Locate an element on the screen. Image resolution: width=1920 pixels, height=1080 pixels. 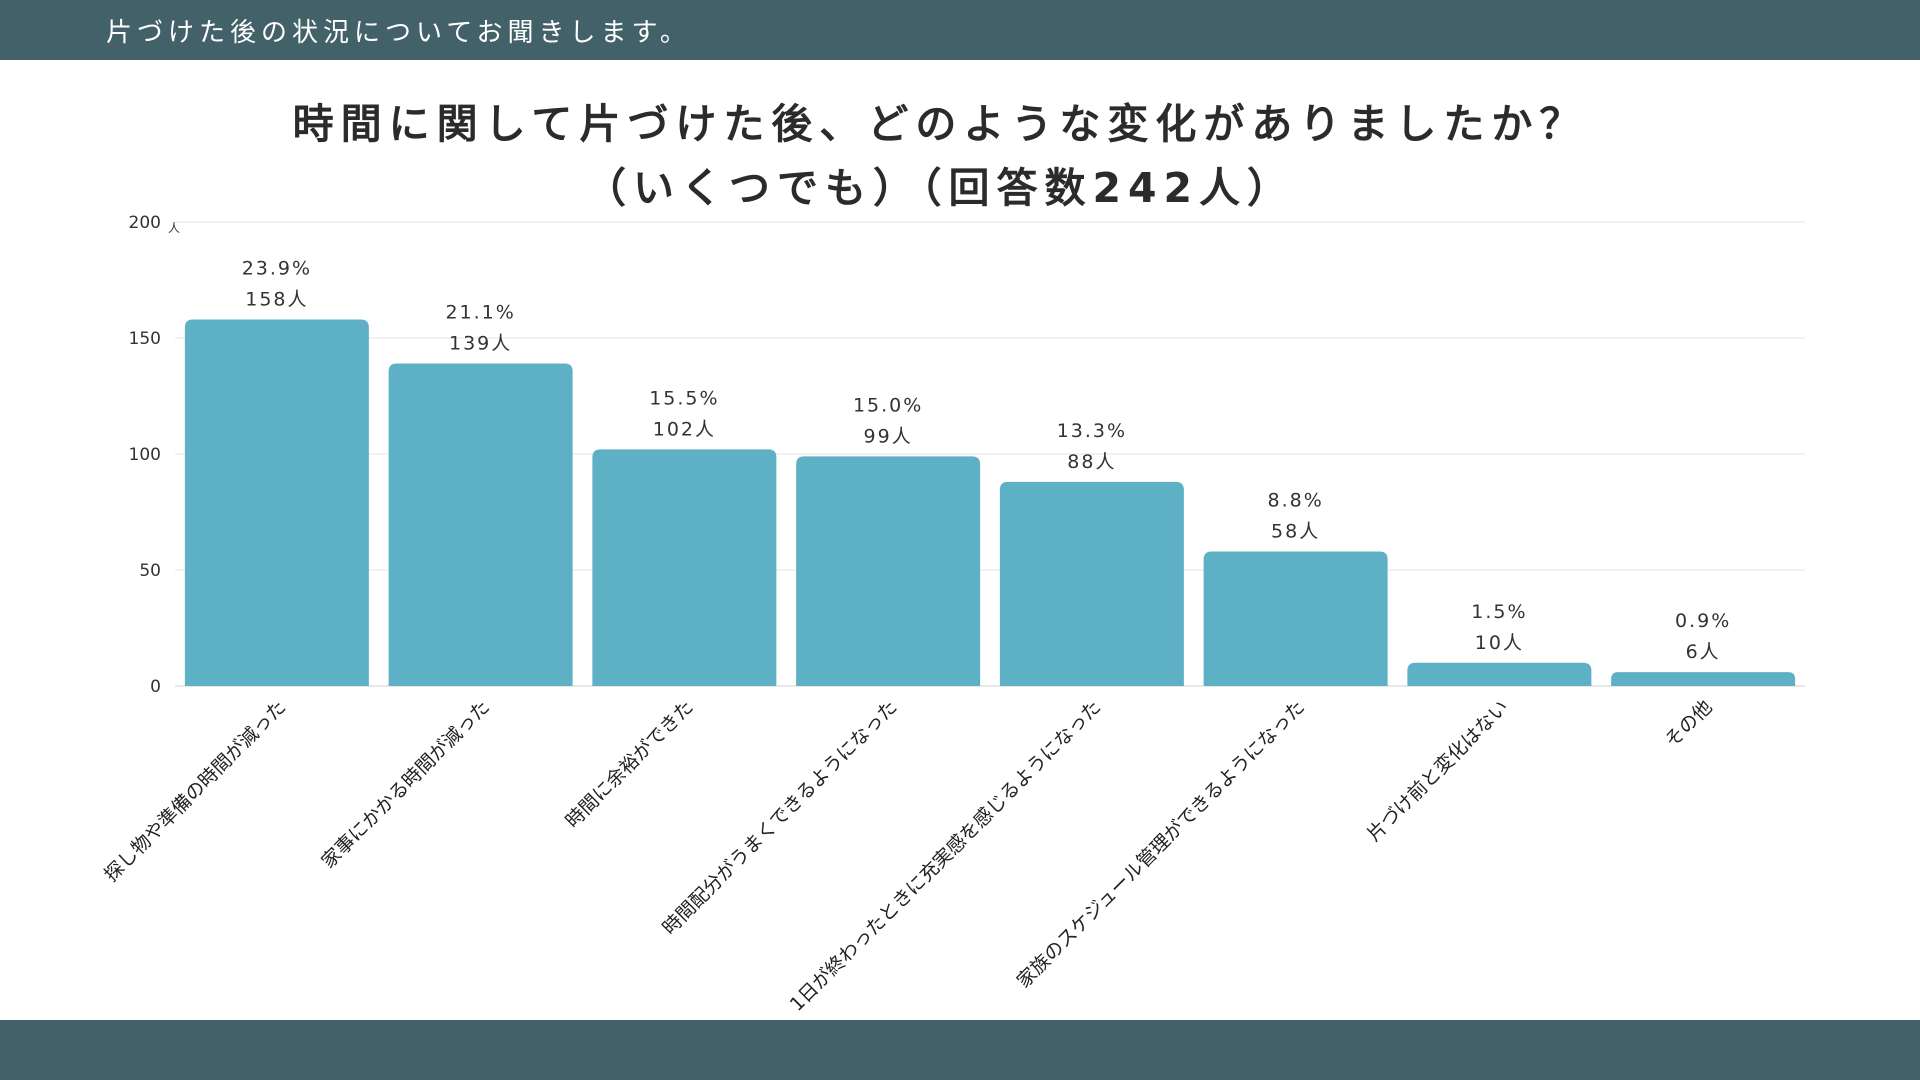
data-label-count: 139人 is located at coordinates (480, 344).